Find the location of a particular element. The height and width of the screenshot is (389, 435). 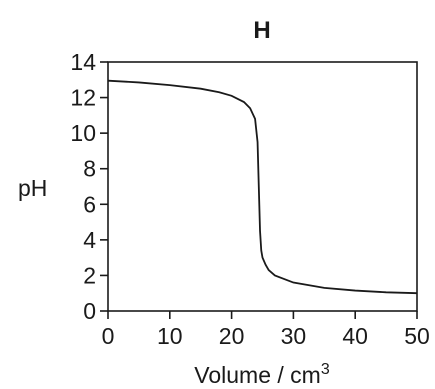

x-tick-label: 50 is located at coordinates (417, 336).